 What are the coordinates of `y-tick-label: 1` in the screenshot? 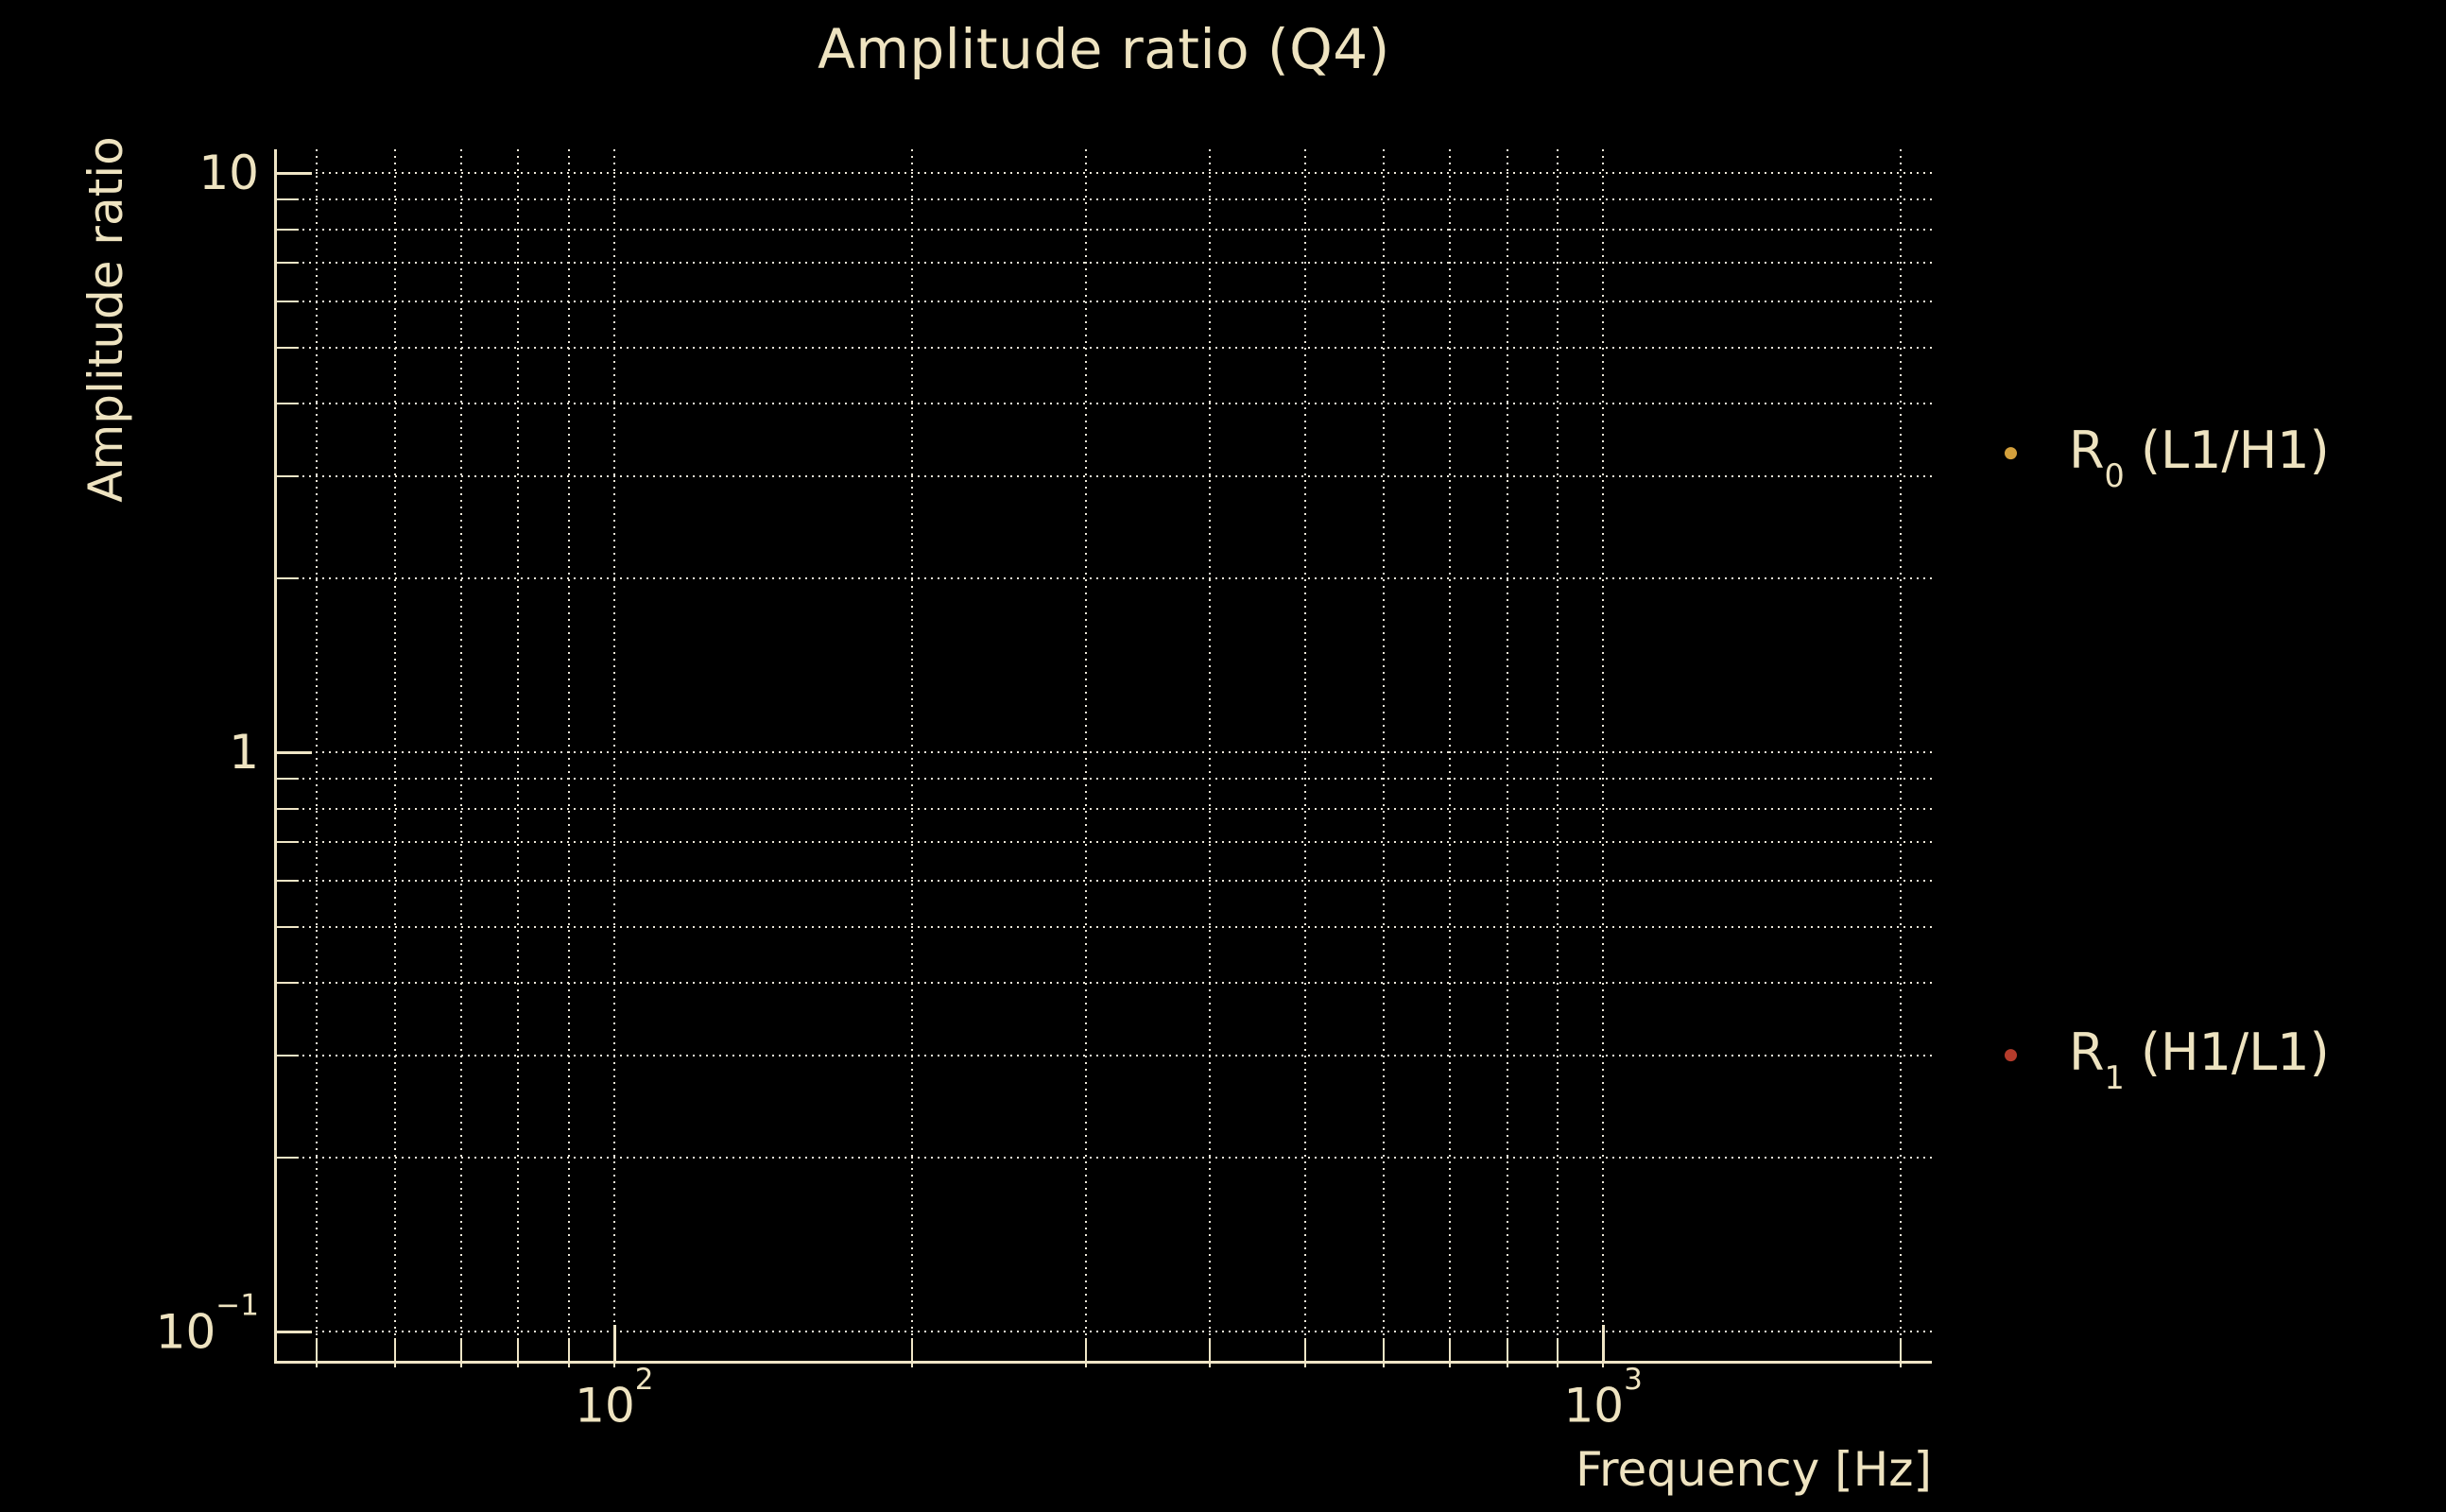 It's located at (244, 753).